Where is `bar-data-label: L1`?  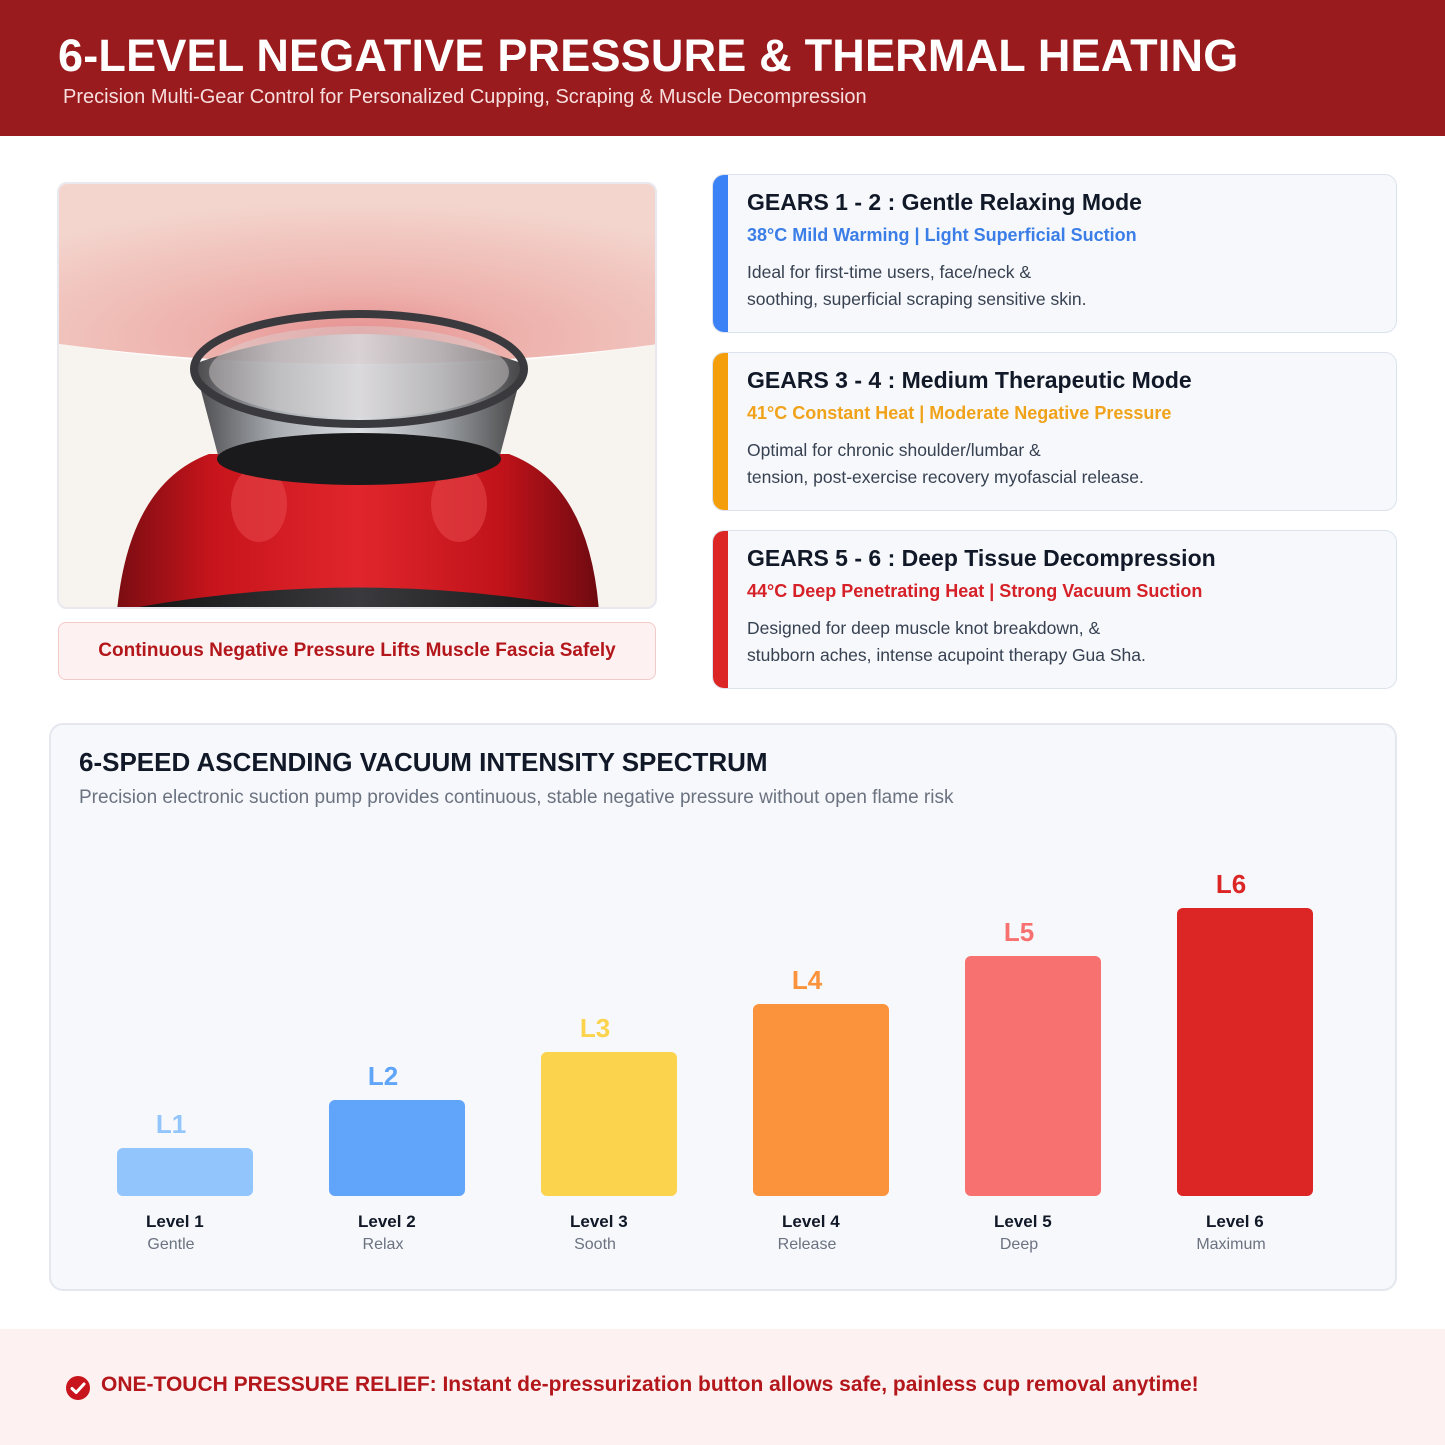
bar-data-label: L1 is located at coordinates (171, 1124).